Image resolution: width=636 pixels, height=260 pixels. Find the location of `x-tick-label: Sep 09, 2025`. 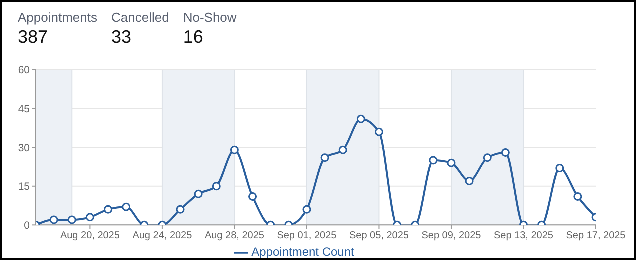

x-tick-label: Sep 09, 2025 is located at coordinates (452, 236).